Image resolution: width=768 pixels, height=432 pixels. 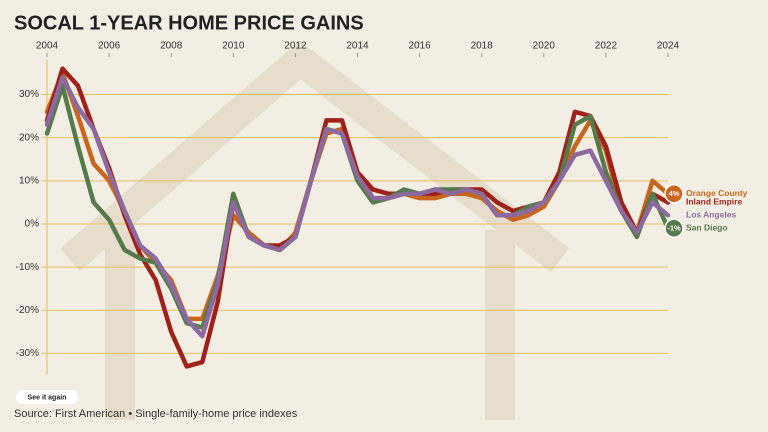 I want to click on x-tick-label: 2004, so click(x=47, y=46).